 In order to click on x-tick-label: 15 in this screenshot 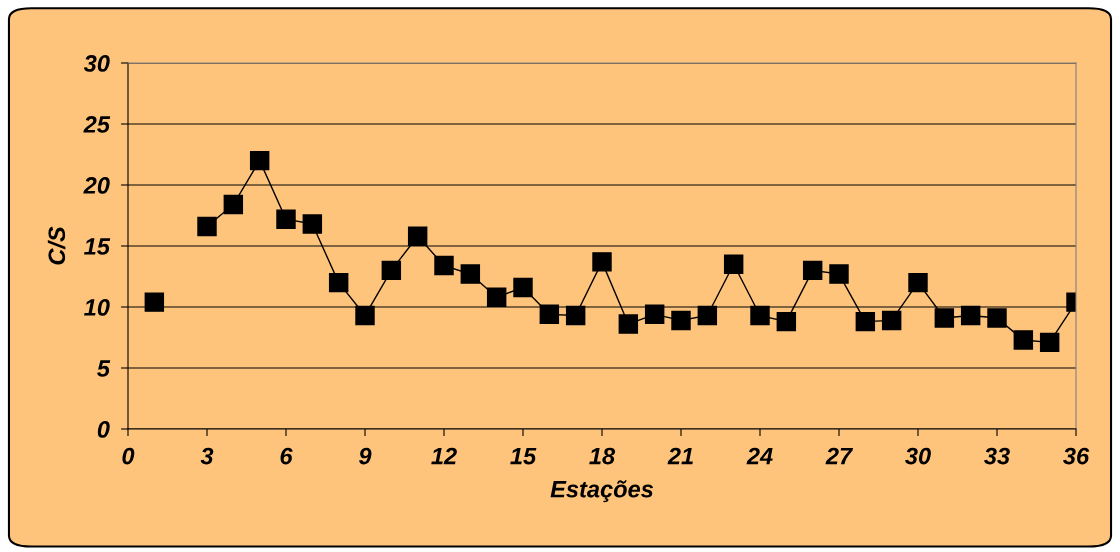, I will do `click(523, 456)`.